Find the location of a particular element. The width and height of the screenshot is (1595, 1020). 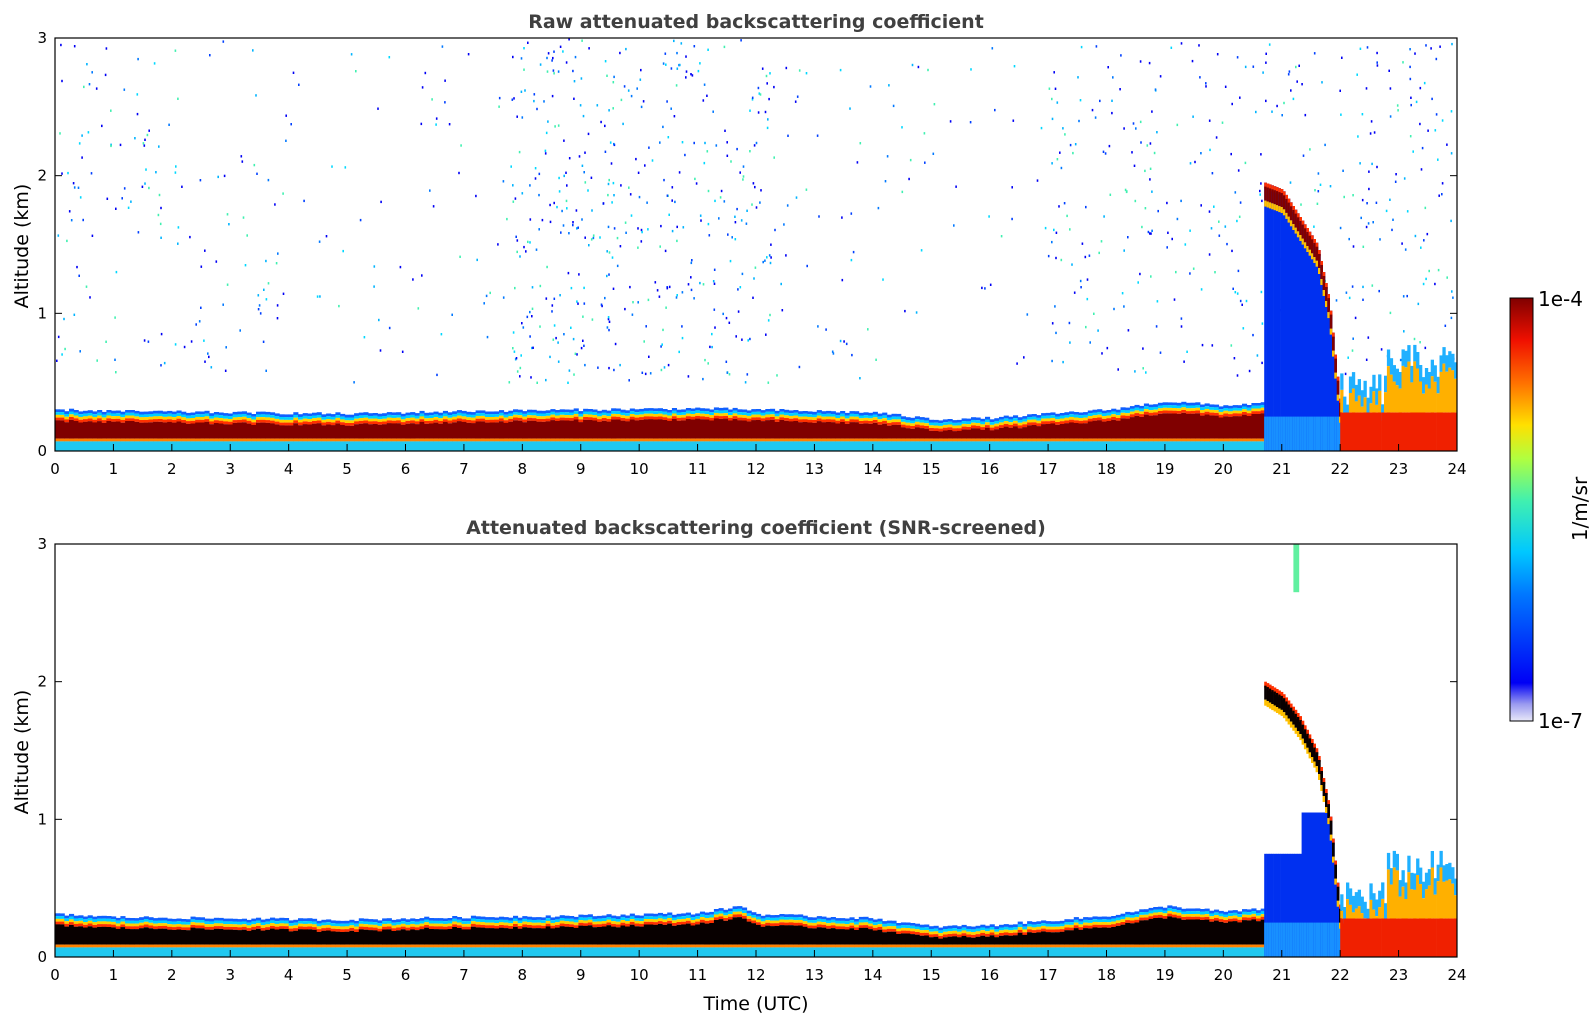

late-top is located at coordinates (1342, 381).